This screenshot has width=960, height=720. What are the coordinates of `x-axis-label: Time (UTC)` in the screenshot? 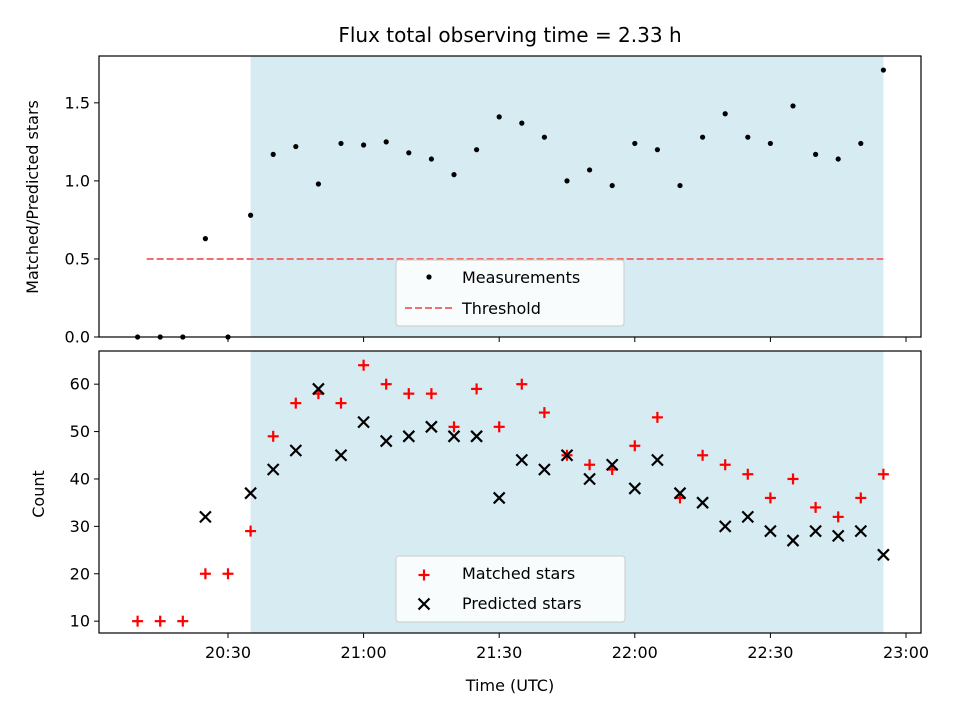 It's located at (509, 685).